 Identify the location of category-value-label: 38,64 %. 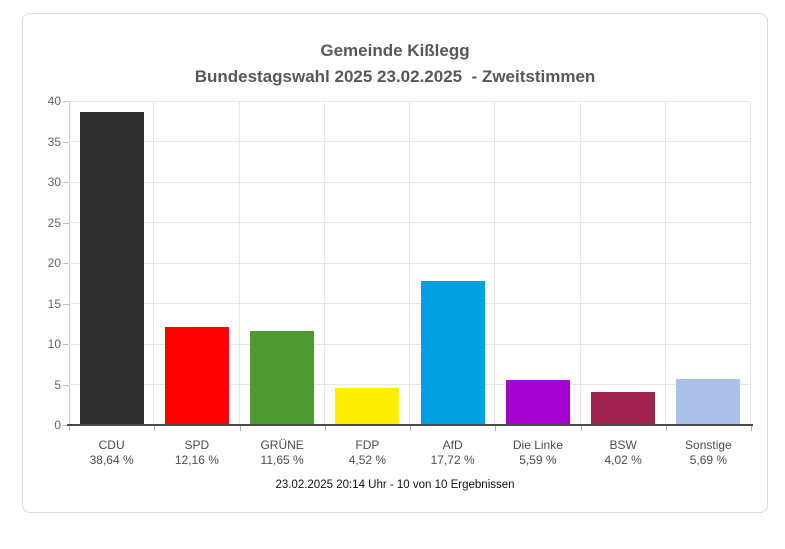
(111, 460).